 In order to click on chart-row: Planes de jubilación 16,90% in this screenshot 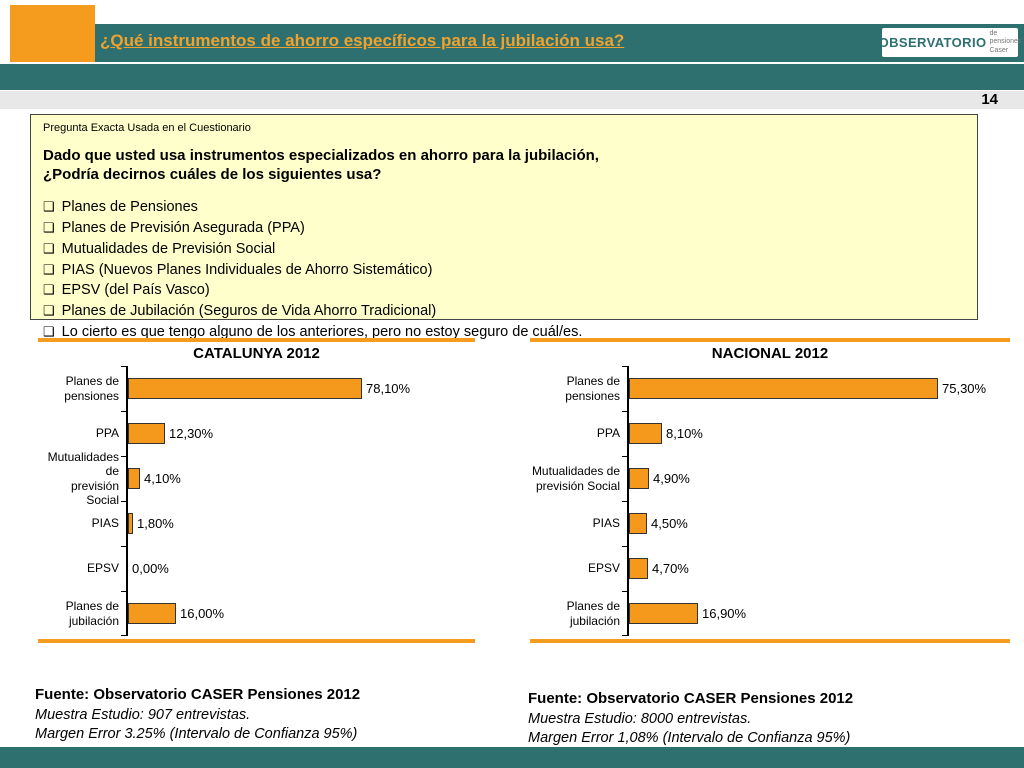, I will do `click(770, 613)`.